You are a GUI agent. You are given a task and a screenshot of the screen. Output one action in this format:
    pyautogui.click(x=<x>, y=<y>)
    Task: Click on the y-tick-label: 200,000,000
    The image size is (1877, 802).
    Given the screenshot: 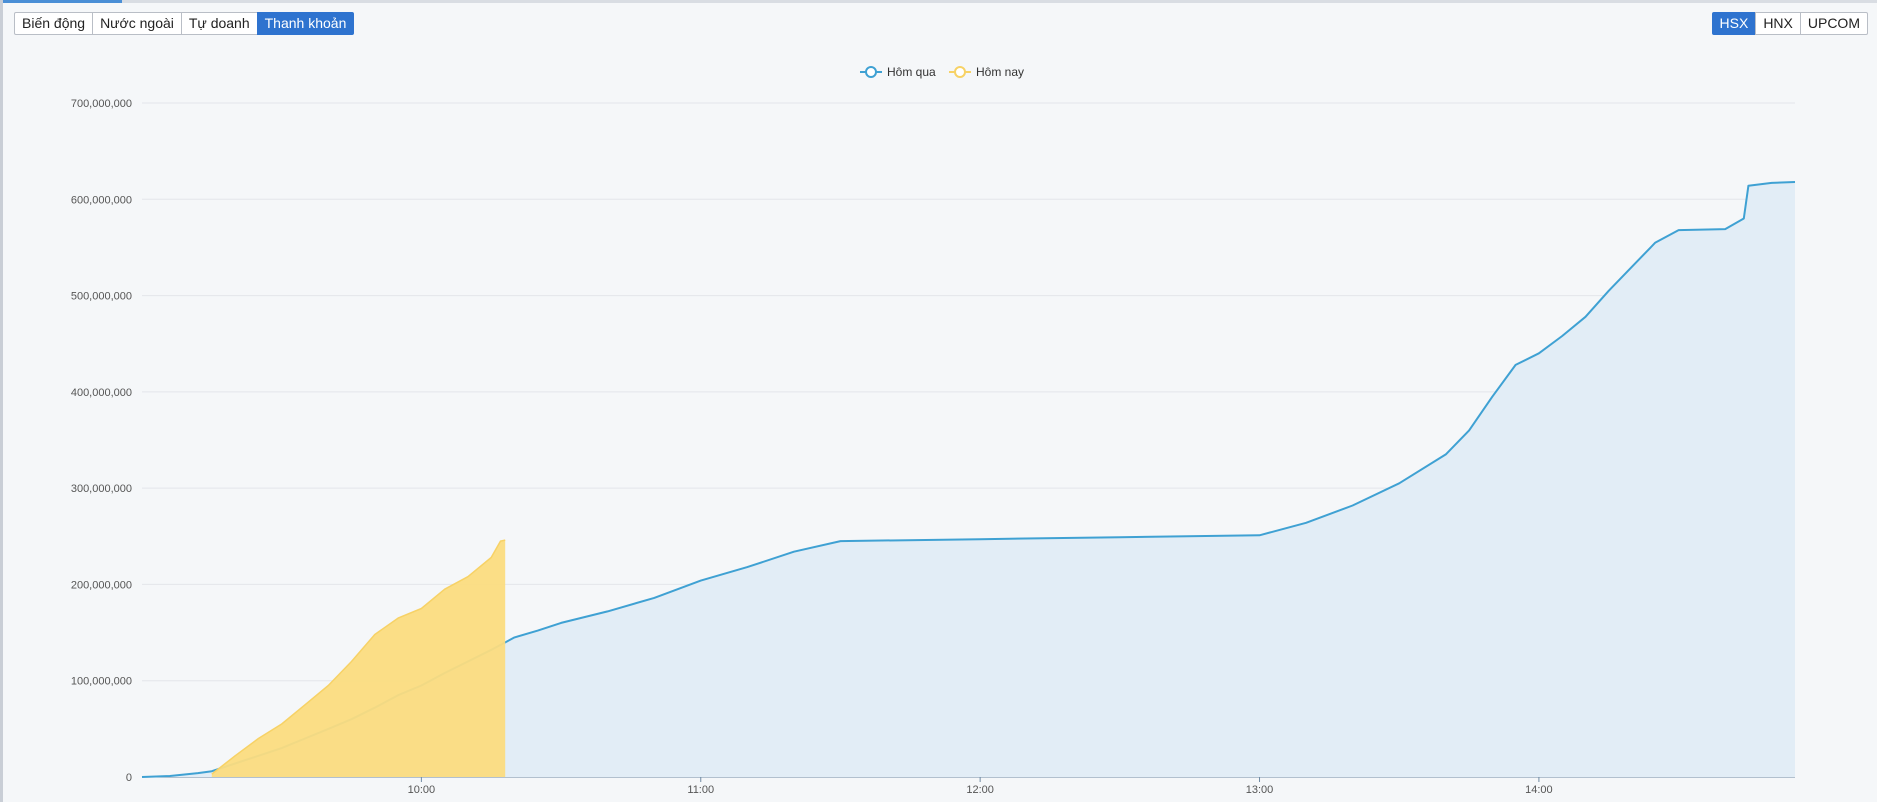 What is the action you would take?
    pyautogui.click(x=101, y=585)
    